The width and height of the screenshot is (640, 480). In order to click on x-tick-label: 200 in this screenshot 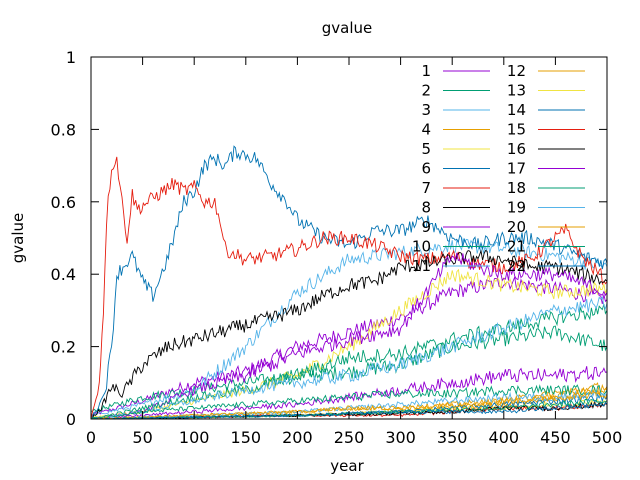, I will do `click(297, 437)`.